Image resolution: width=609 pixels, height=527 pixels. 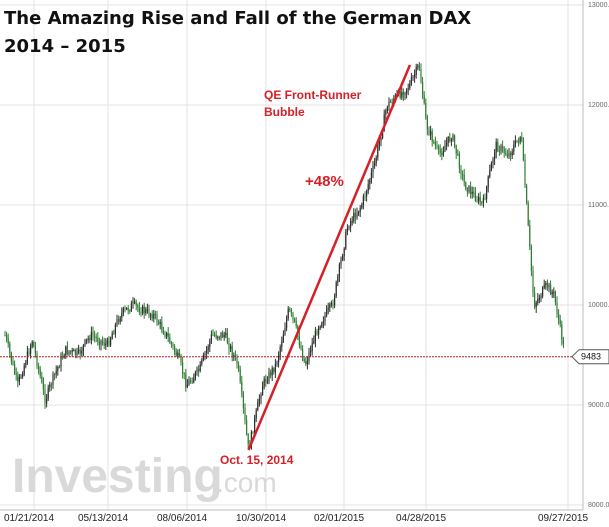 I want to click on chart-title-line-2: 2014 – 2015, so click(x=65, y=46).